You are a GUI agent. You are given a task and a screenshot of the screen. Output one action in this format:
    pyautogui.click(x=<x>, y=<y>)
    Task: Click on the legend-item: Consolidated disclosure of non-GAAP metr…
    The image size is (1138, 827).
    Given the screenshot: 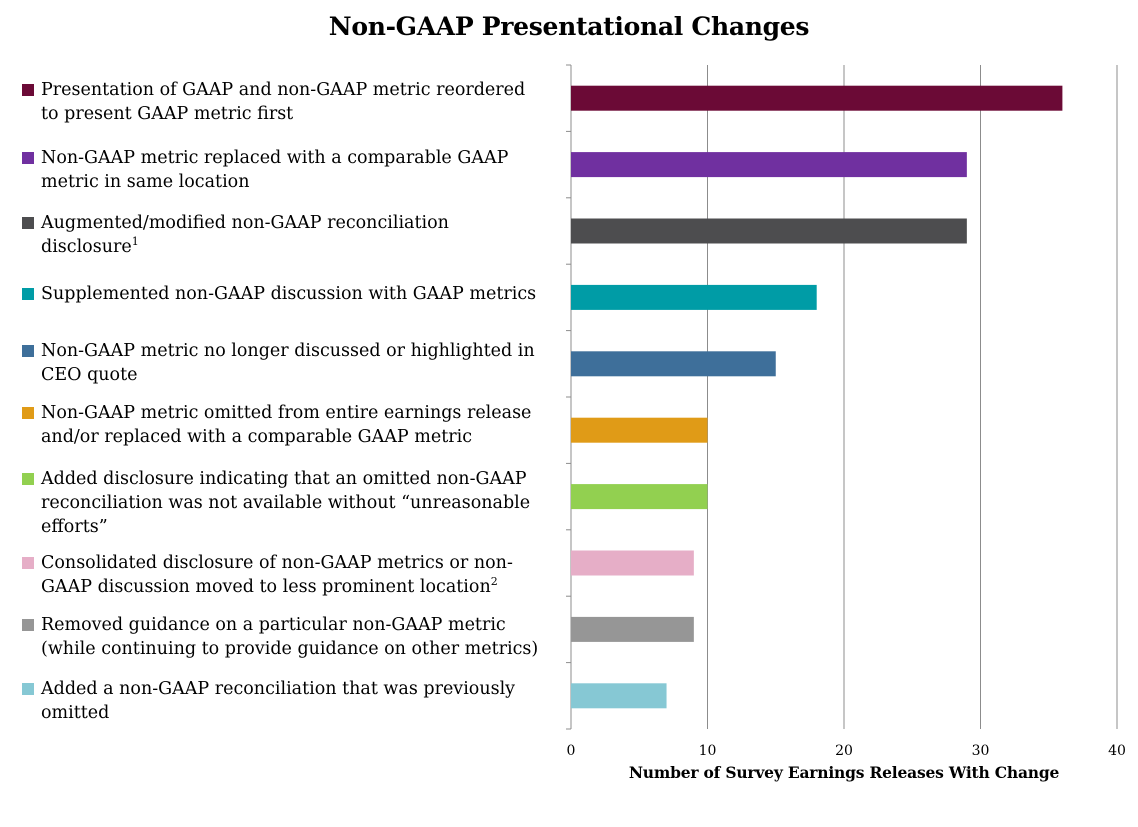 What is the action you would take?
    pyautogui.click(x=284, y=575)
    